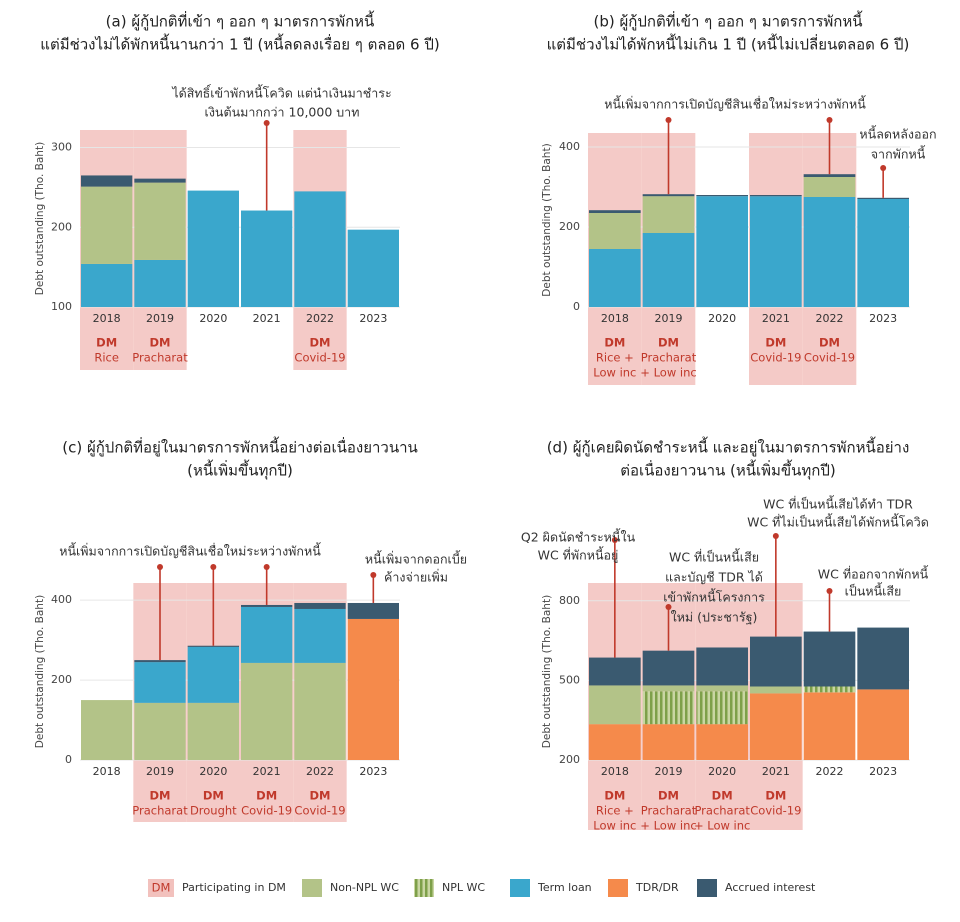  I want to click on chart-title: ต่อเนื่องยาวนาน (หนี้เพิ่มขึ้นทุกปี), so click(728, 470).